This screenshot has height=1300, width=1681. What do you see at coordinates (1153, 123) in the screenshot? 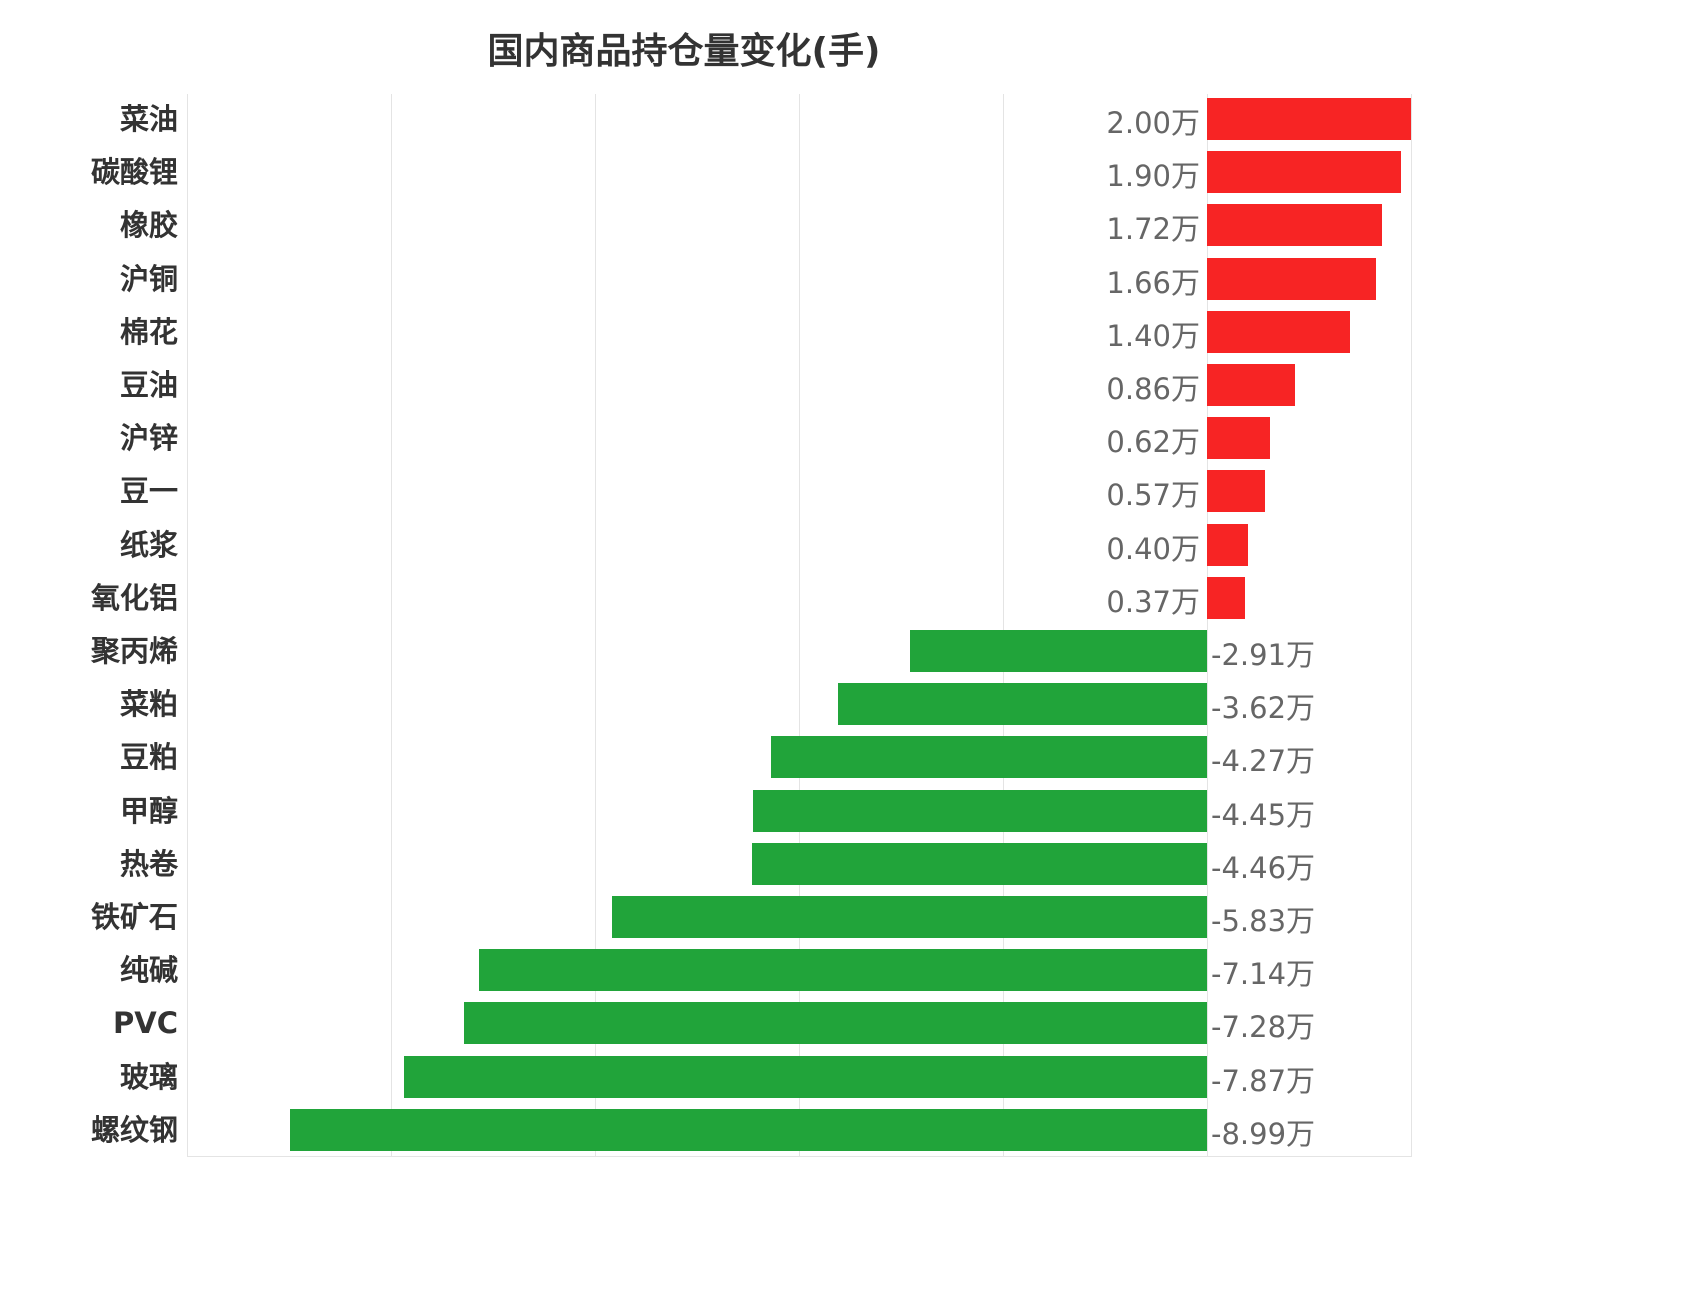
I see `value-label: 2.00万` at bounding box center [1153, 123].